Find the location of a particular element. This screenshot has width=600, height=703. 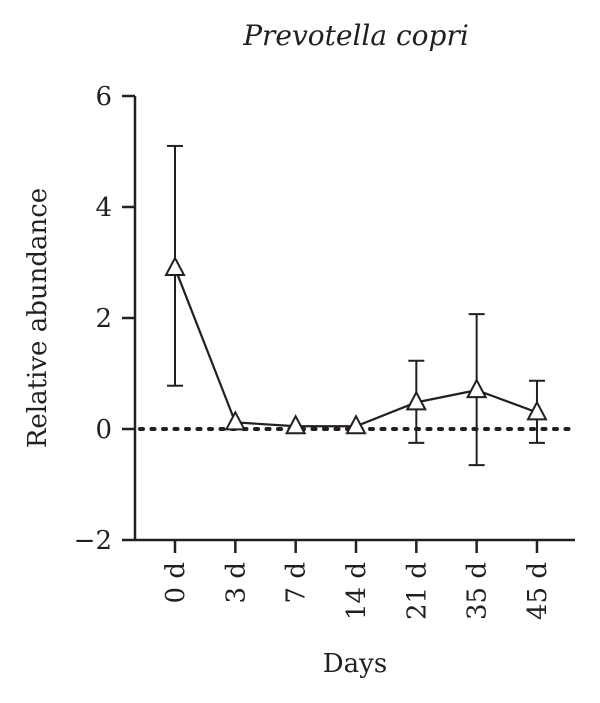

x-tick-label: 7 d is located at coordinates (297, 582).